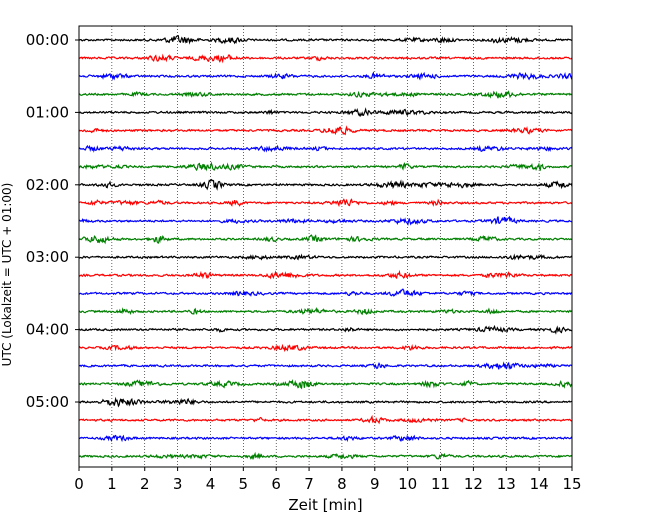  Describe the element at coordinates (328, 480) in the screenshot. I see `x-axis: 0 1 2 3 4 5 6 7 8 9 10 11 12 13 14 15` at that location.